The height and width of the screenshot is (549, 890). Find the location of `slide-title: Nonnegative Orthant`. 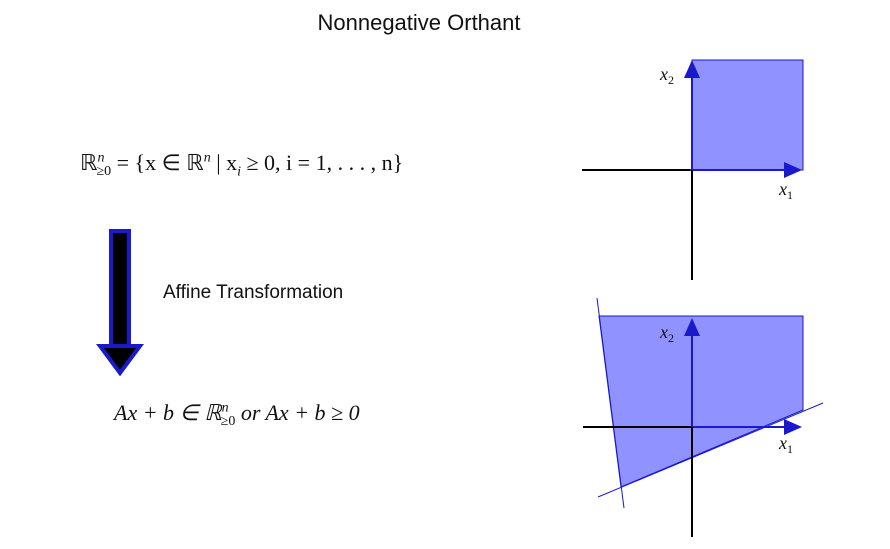

slide-title: Nonnegative Orthant is located at coordinates (419, 22).